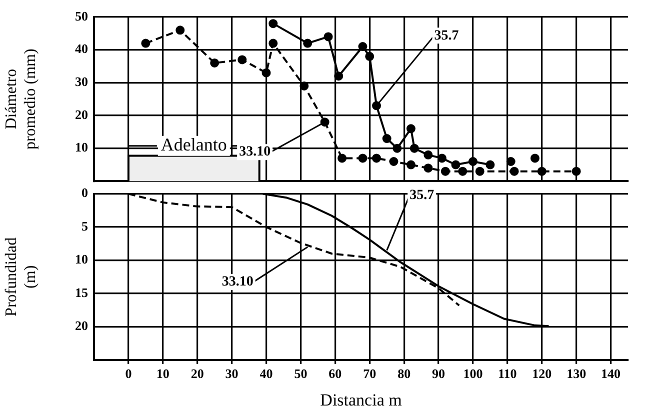 This screenshot has height=415, width=648. What do you see at coordinates (335, 374) in the screenshot?
I see `x-tick-label: 60` at bounding box center [335, 374].